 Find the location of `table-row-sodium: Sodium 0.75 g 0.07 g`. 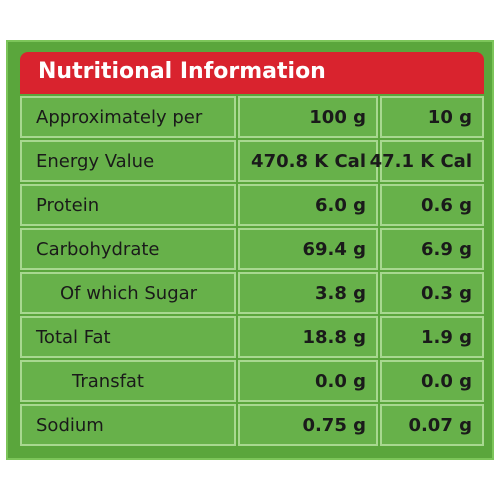

table-row-sodium: Sodium 0.75 g 0.07 g is located at coordinates (252, 425).